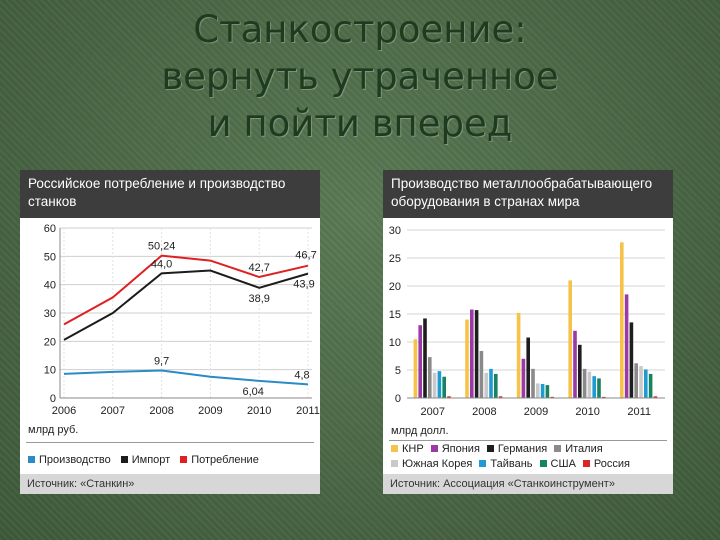 The height and width of the screenshot is (540, 720). Describe the element at coordinates (50, 286) in the screenshot. I see `line-y-tick-label: 40` at that location.